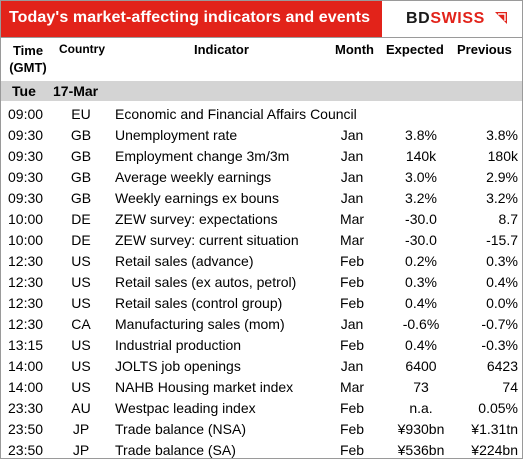 This screenshot has height=461, width=523. Describe the element at coordinates (494, 429) in the screenshot. I see `cell-previous: ¥1.31tn` at that location.